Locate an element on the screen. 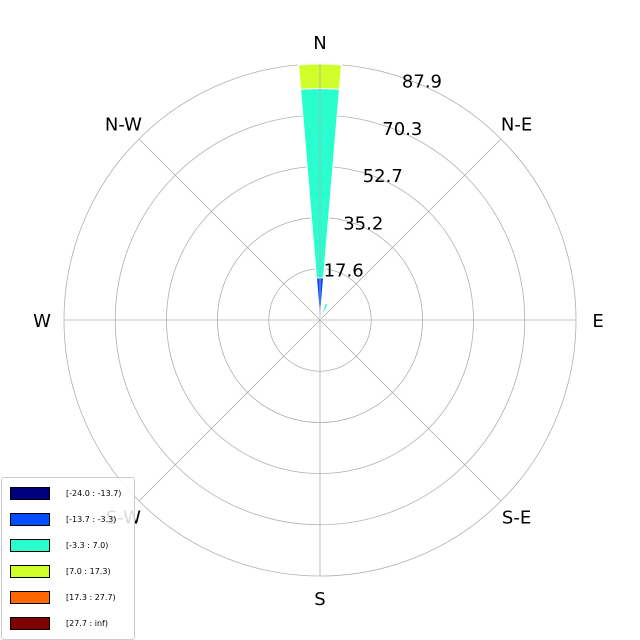  legend-item: [-3.3 : 7.0) is located at coordinates (59, 545).